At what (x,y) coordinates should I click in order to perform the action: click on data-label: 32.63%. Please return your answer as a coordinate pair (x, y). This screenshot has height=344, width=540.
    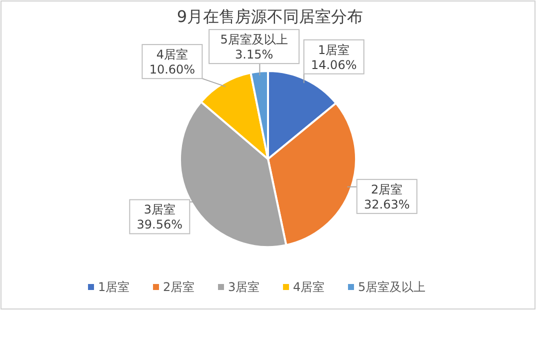
    Looking at the image, I should click on (387, 204).